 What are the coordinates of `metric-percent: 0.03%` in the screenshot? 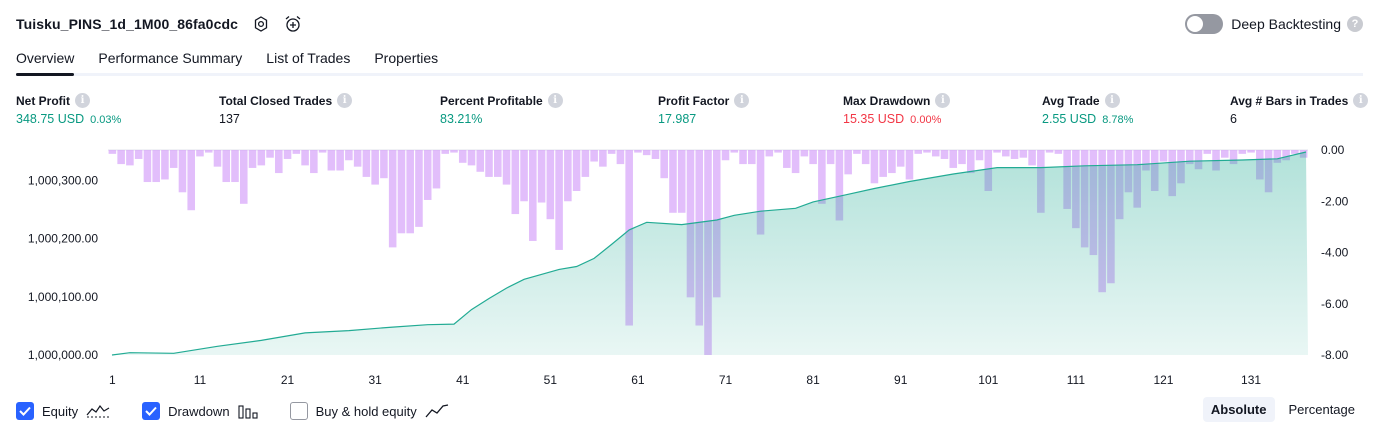 It's located at (106, 120).